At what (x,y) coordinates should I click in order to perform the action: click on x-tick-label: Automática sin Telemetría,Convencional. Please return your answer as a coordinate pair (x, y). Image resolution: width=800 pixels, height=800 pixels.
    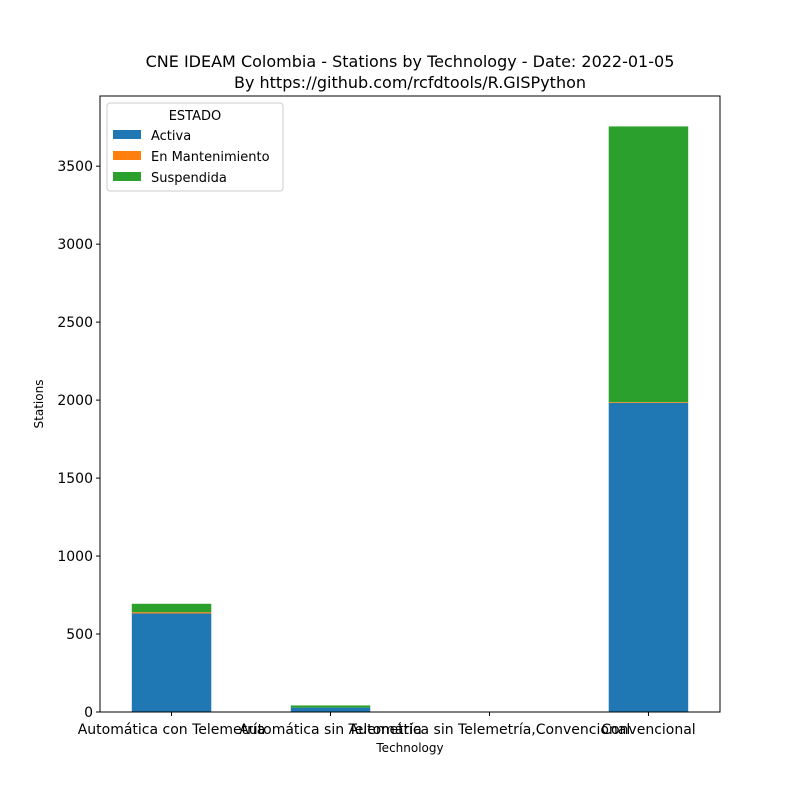
    Looking at the image, I should click on (490, 730).